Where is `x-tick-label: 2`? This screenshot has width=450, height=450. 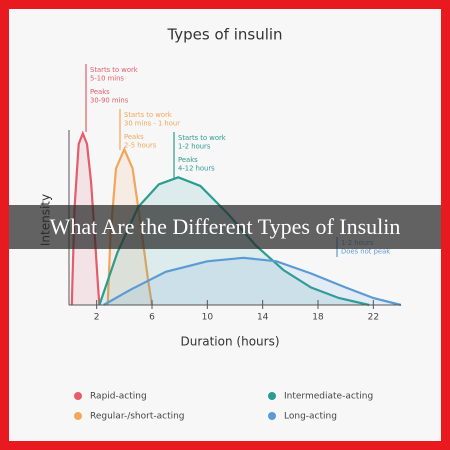 x-tick-label: 2 is located at coordinates (97, 318).